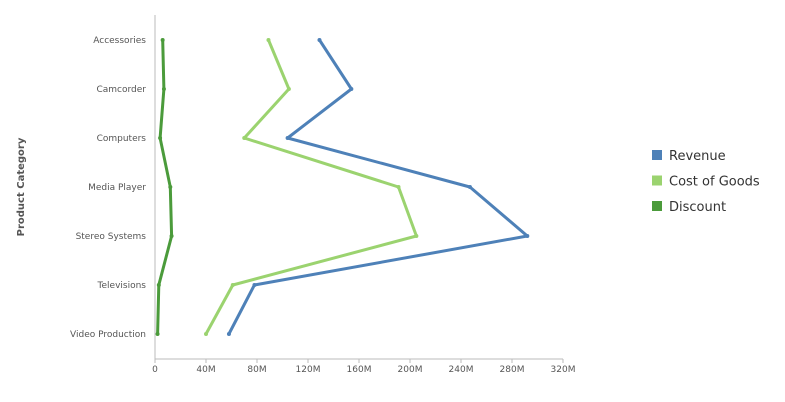 The image size is (785, 402). I want to click on y-tick-label: Video Production, so click(108, 335).